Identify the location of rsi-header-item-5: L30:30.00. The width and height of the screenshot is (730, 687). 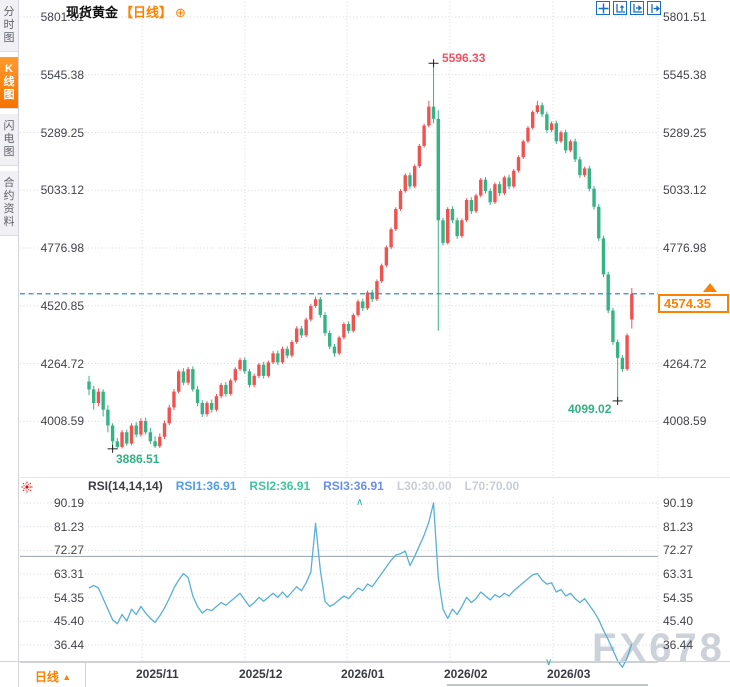
(424, 486).